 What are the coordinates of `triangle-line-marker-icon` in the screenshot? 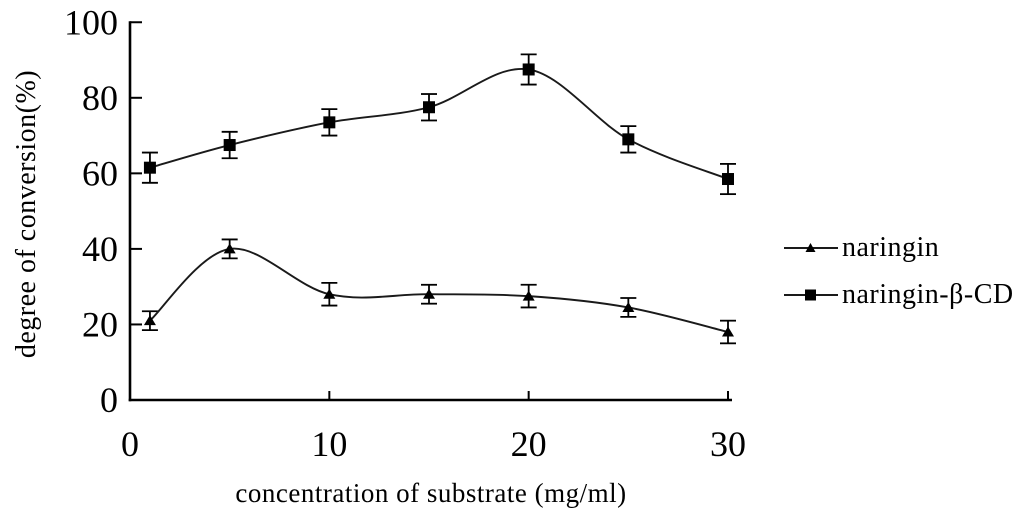 It's located at (811, 247).